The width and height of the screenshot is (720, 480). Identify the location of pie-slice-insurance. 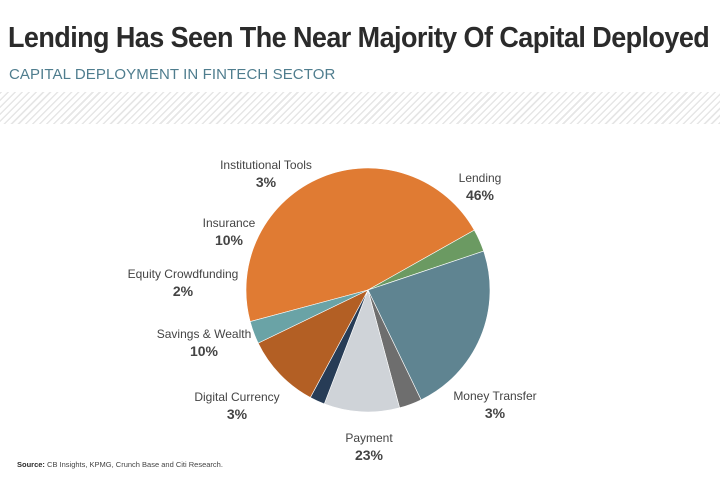
(313, 343).